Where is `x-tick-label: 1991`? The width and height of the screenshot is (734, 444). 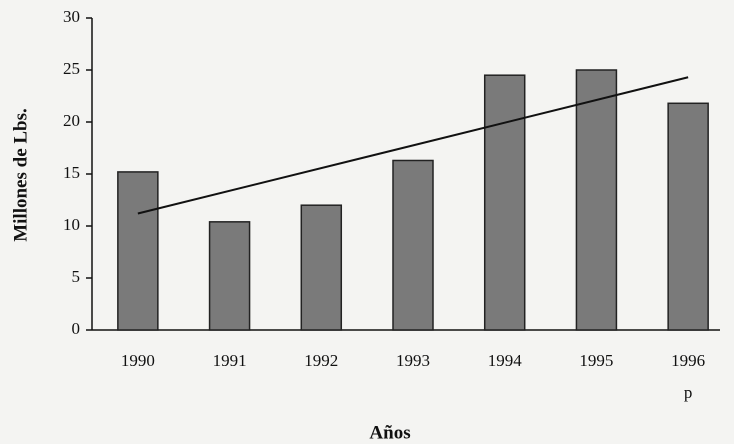 x-tick-label: 1991 is located at coordinates (230, 360).